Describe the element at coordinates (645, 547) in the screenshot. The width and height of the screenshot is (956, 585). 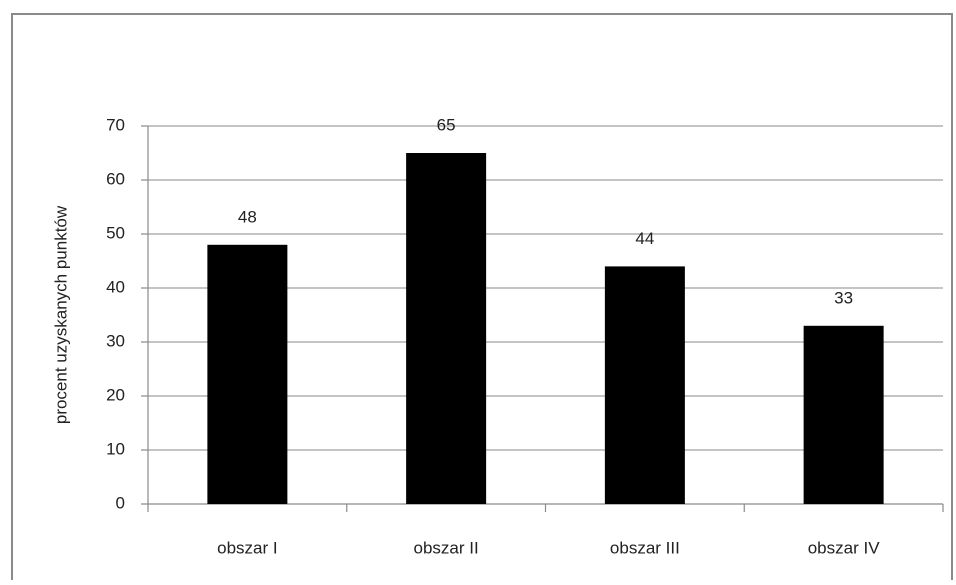
I see `x-tick-label: obszar III` at that location.